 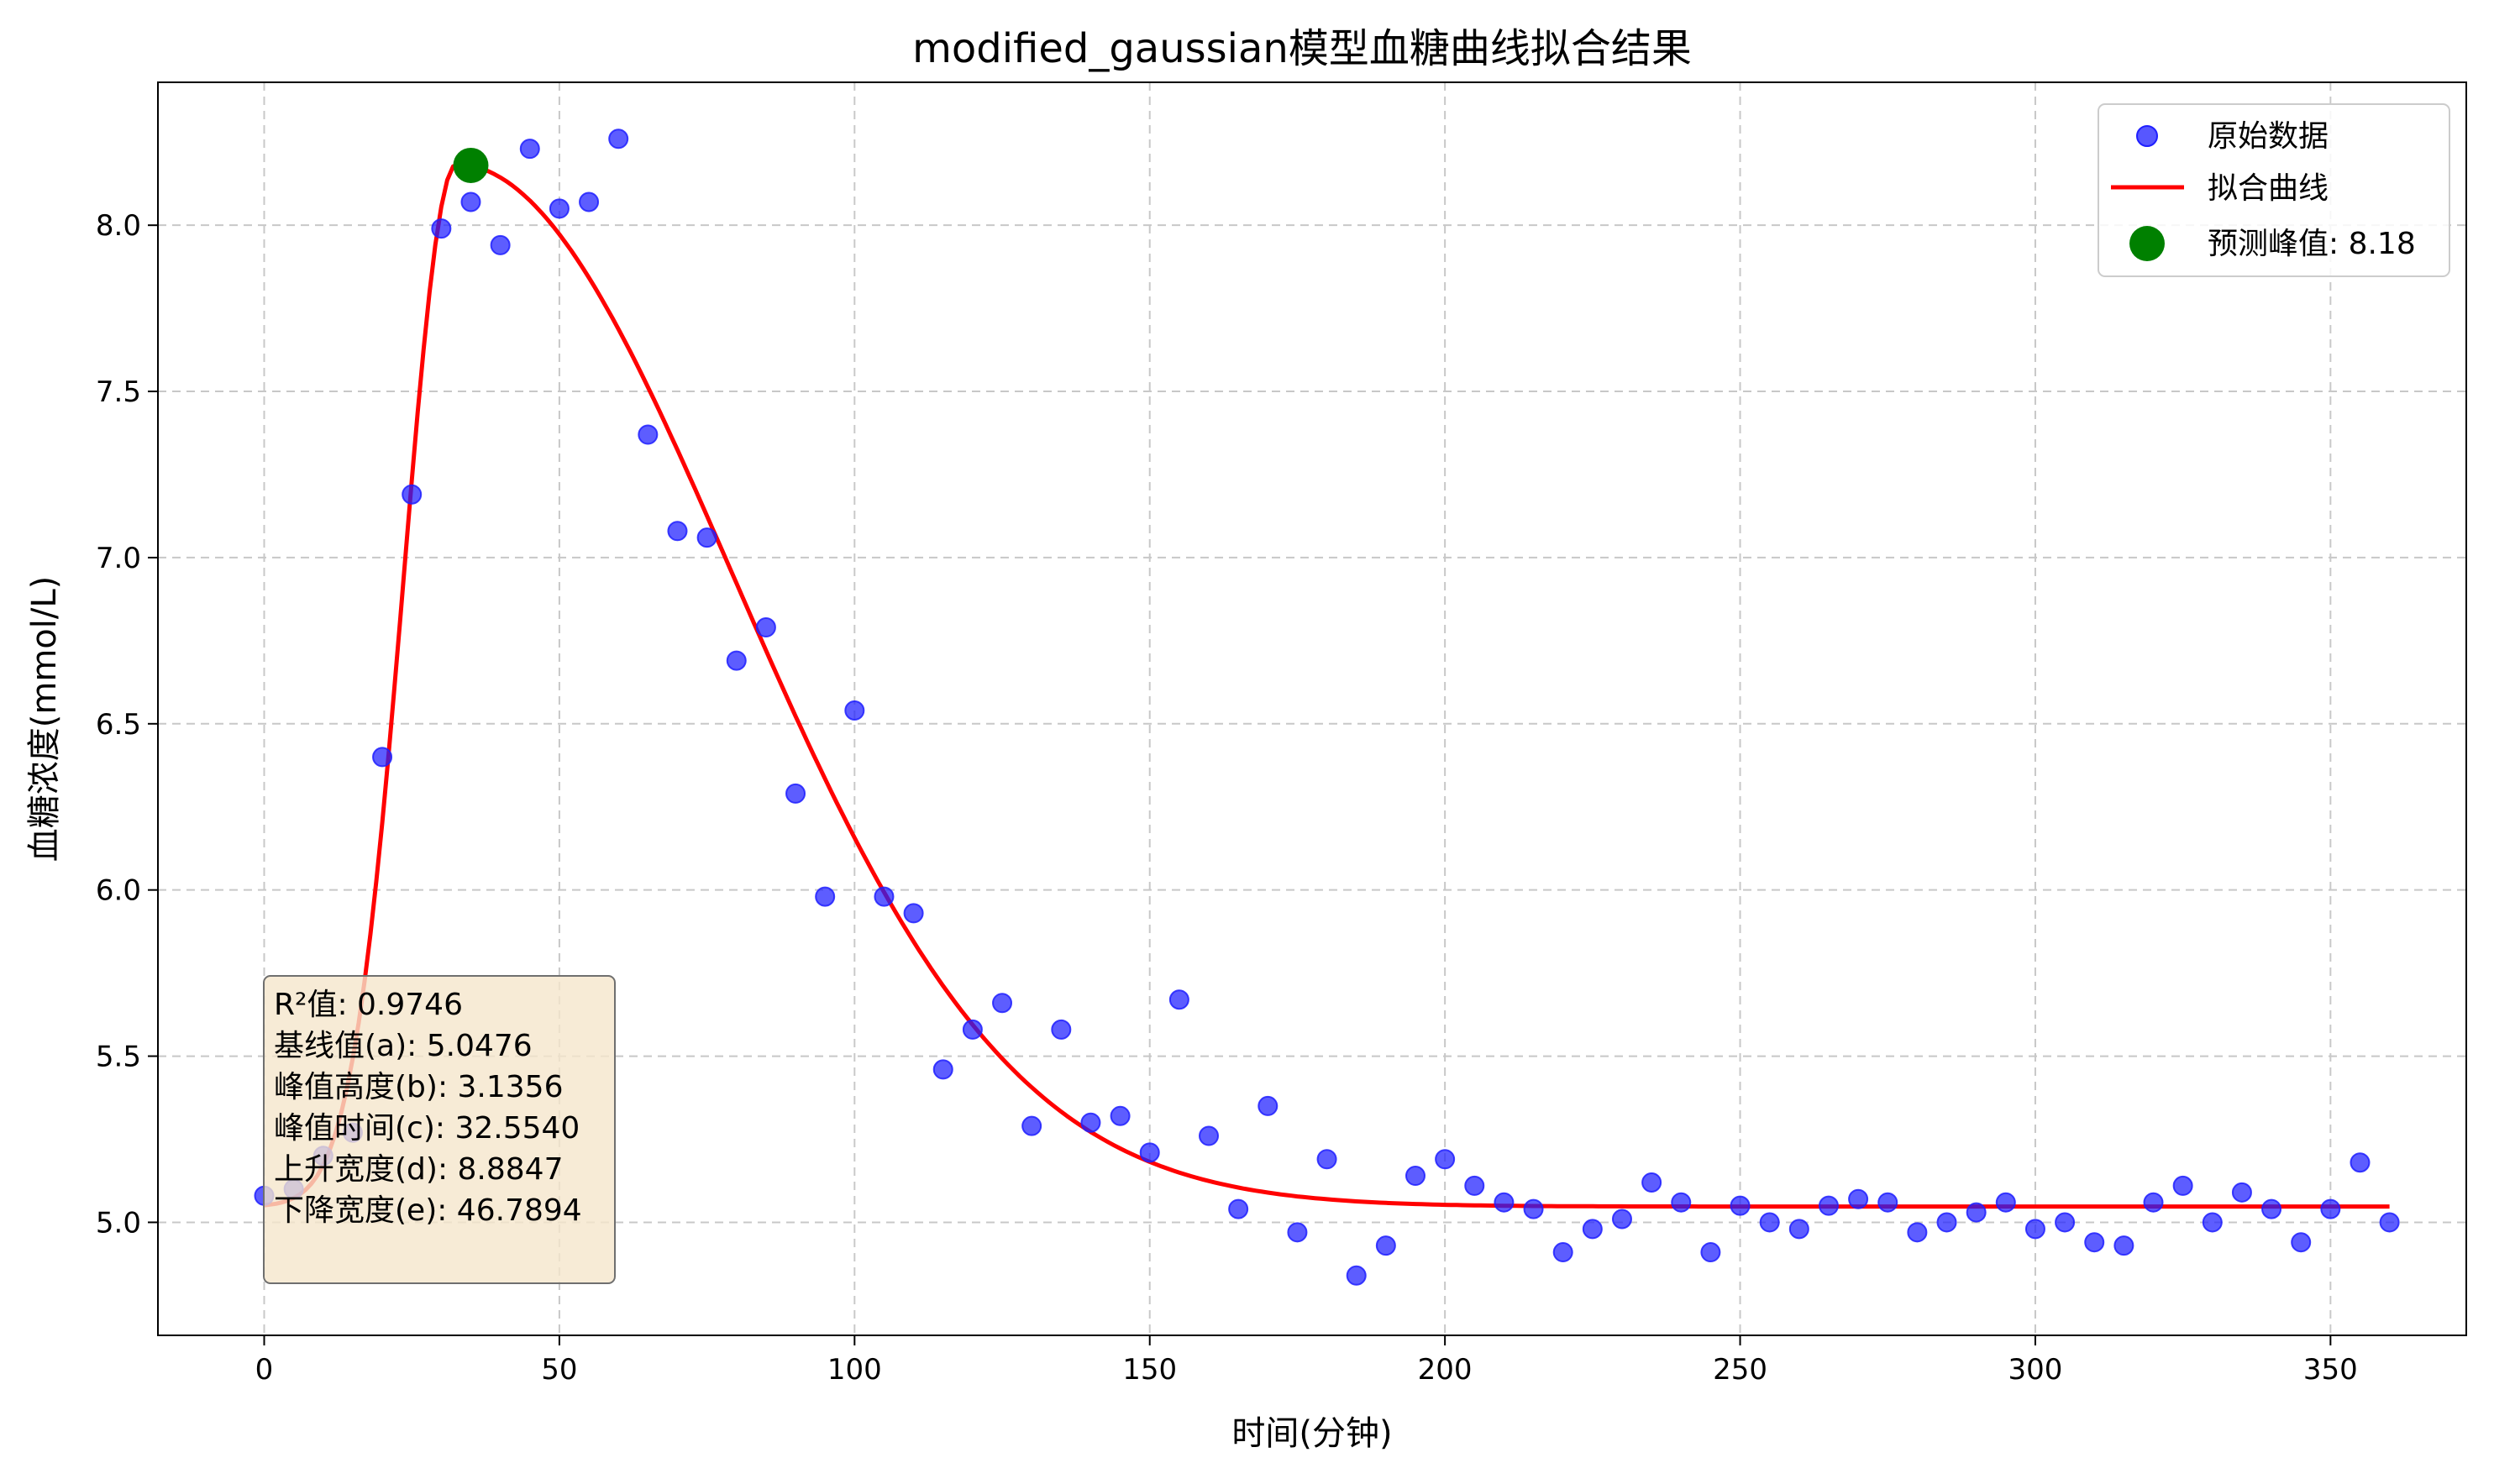 I want to click on y-tick-label: 7.0, so click(x=119, y=559).